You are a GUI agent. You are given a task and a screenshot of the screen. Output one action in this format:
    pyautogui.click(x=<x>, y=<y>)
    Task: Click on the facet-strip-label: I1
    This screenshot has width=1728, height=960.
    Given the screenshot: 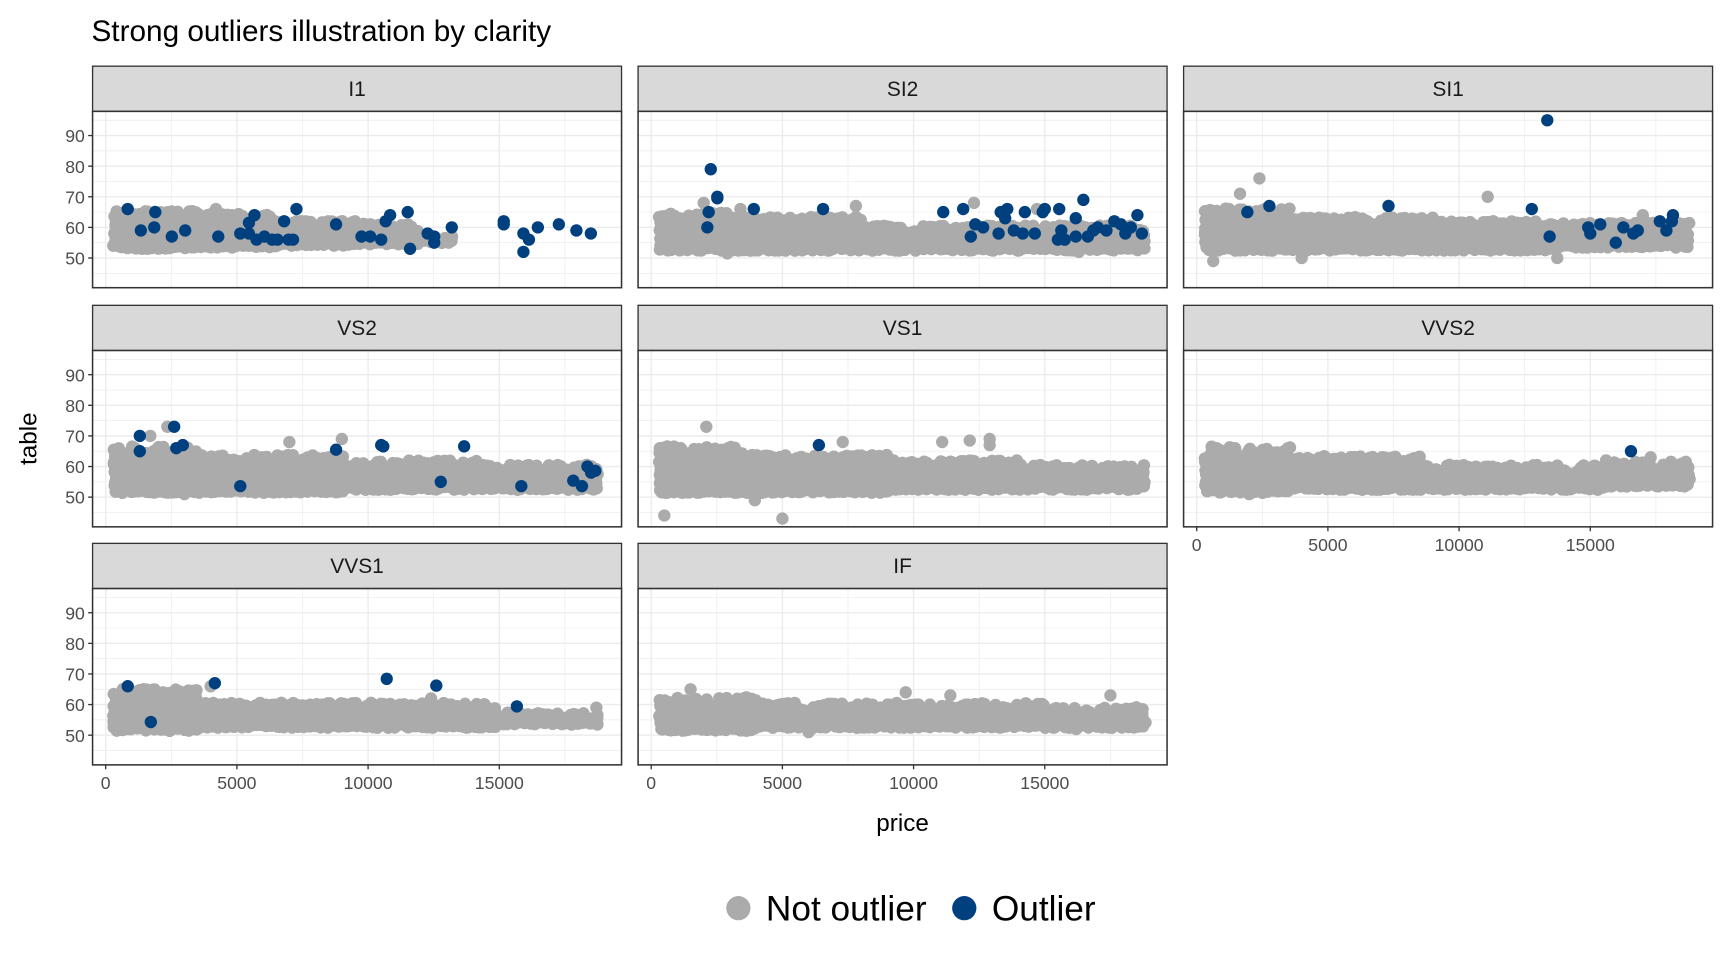 What is the action you would take?
    pyautogui.click(x=356, y=89)
    